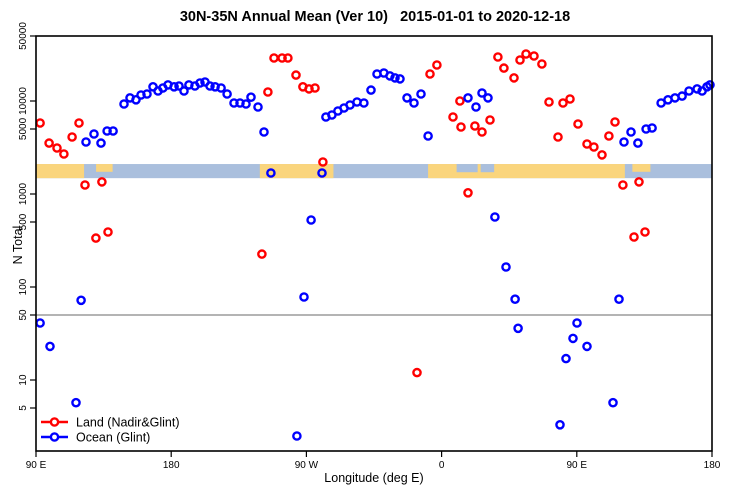 The image size is (750, 500). Describe the element at coordinates (23, 315) in the screenshot. I see `y-axis-tick-label: 50` at that location.